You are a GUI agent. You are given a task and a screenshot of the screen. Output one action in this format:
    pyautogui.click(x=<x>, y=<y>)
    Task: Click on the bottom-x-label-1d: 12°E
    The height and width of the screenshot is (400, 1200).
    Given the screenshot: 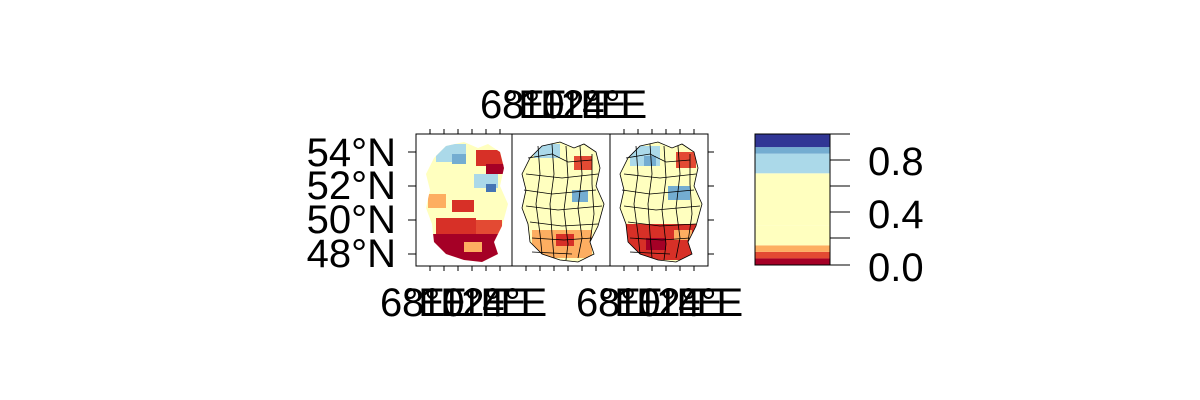 What is the action you would take?
    pyautogui.click(x=483, y=303)
    